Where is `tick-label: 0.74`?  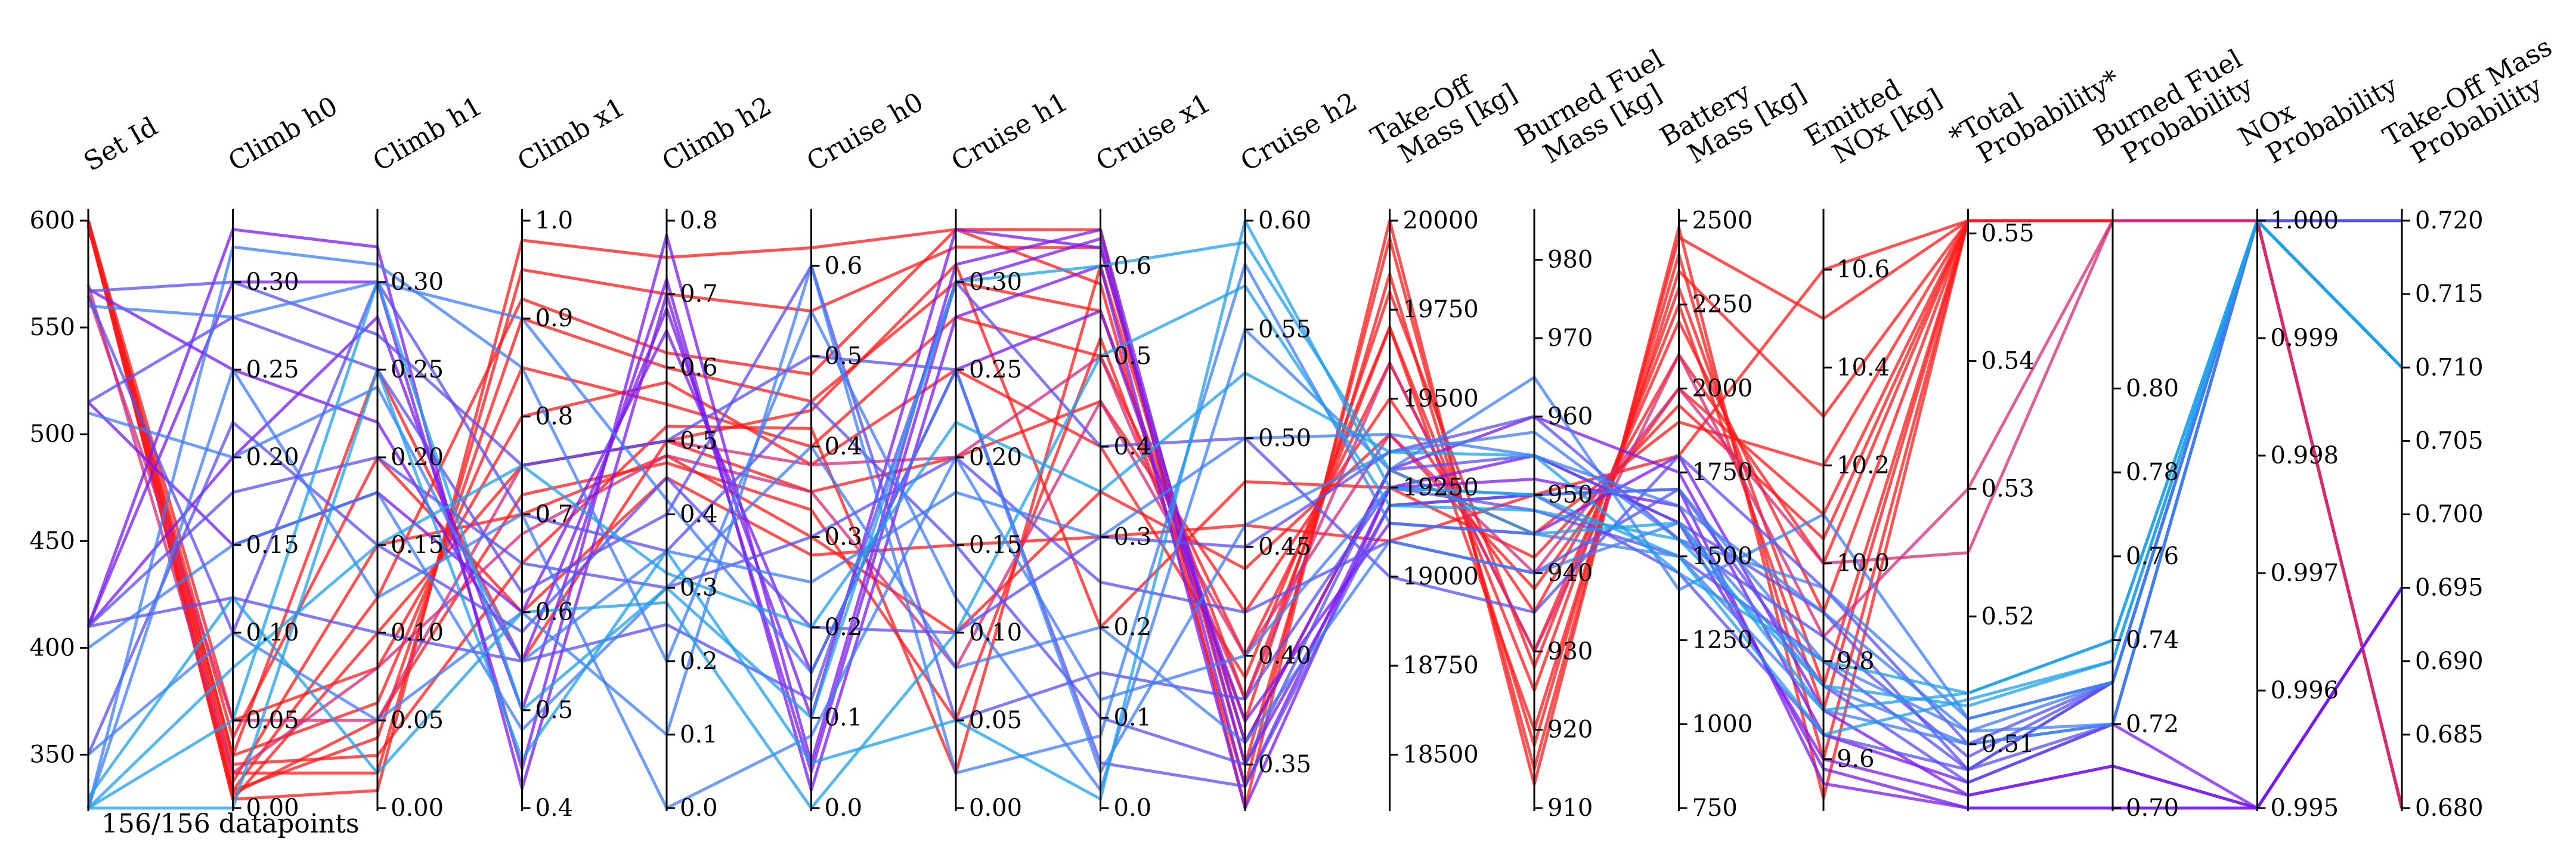
tick-label: 0.74 is located at coordinates (2153, 640).